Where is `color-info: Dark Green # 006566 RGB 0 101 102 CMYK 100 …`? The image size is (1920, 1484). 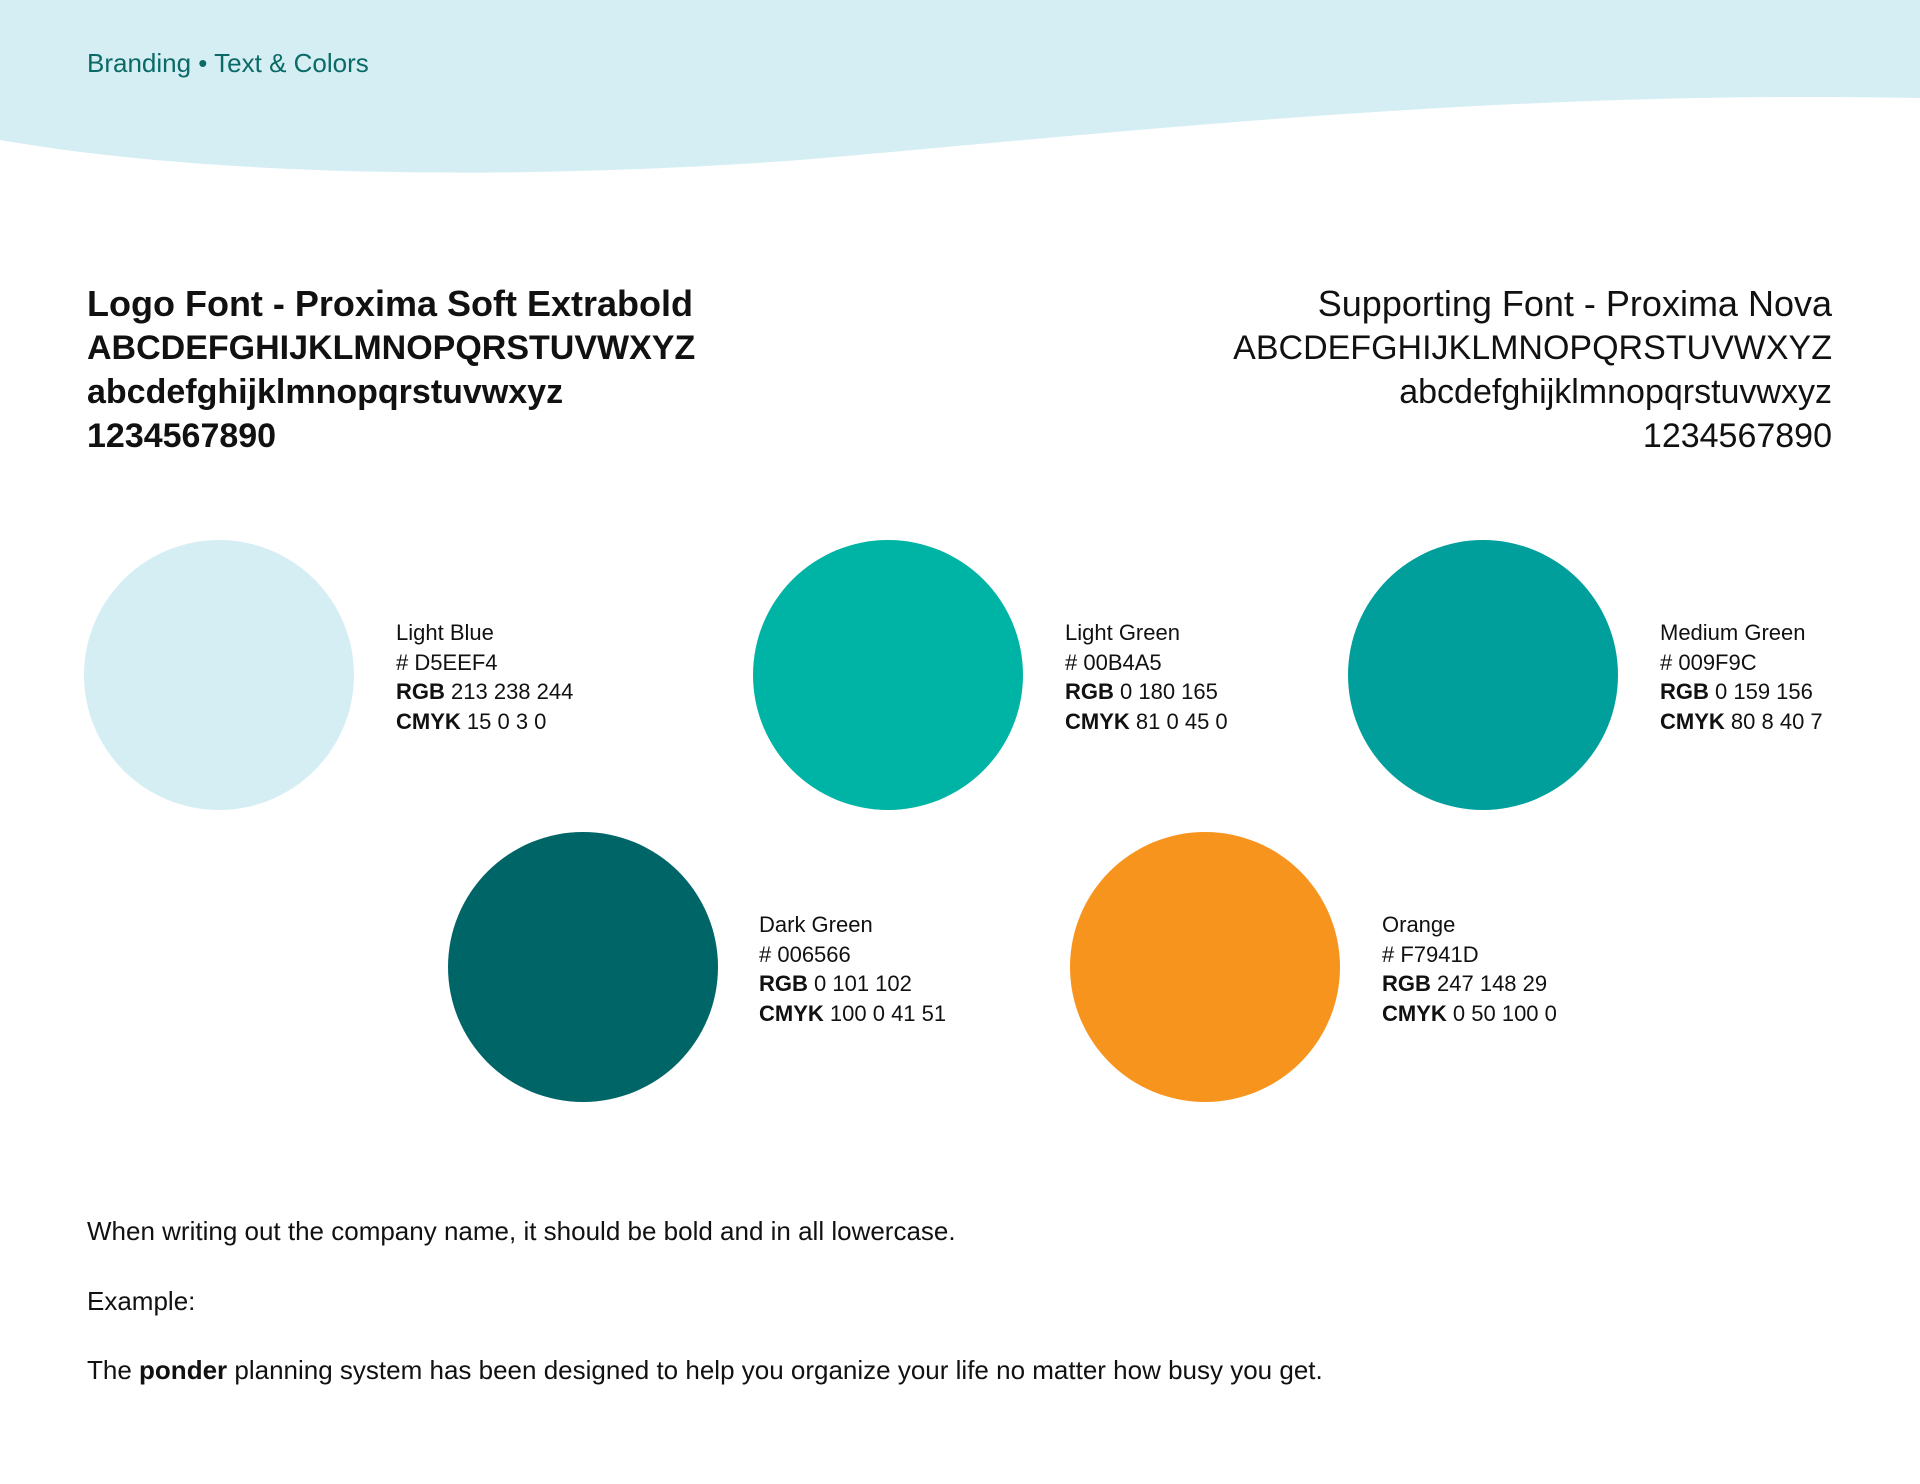 color-info: Dark Green # 006566 RGB 0 101 102 CMYK 100 … is located at coordinates (852, 969).